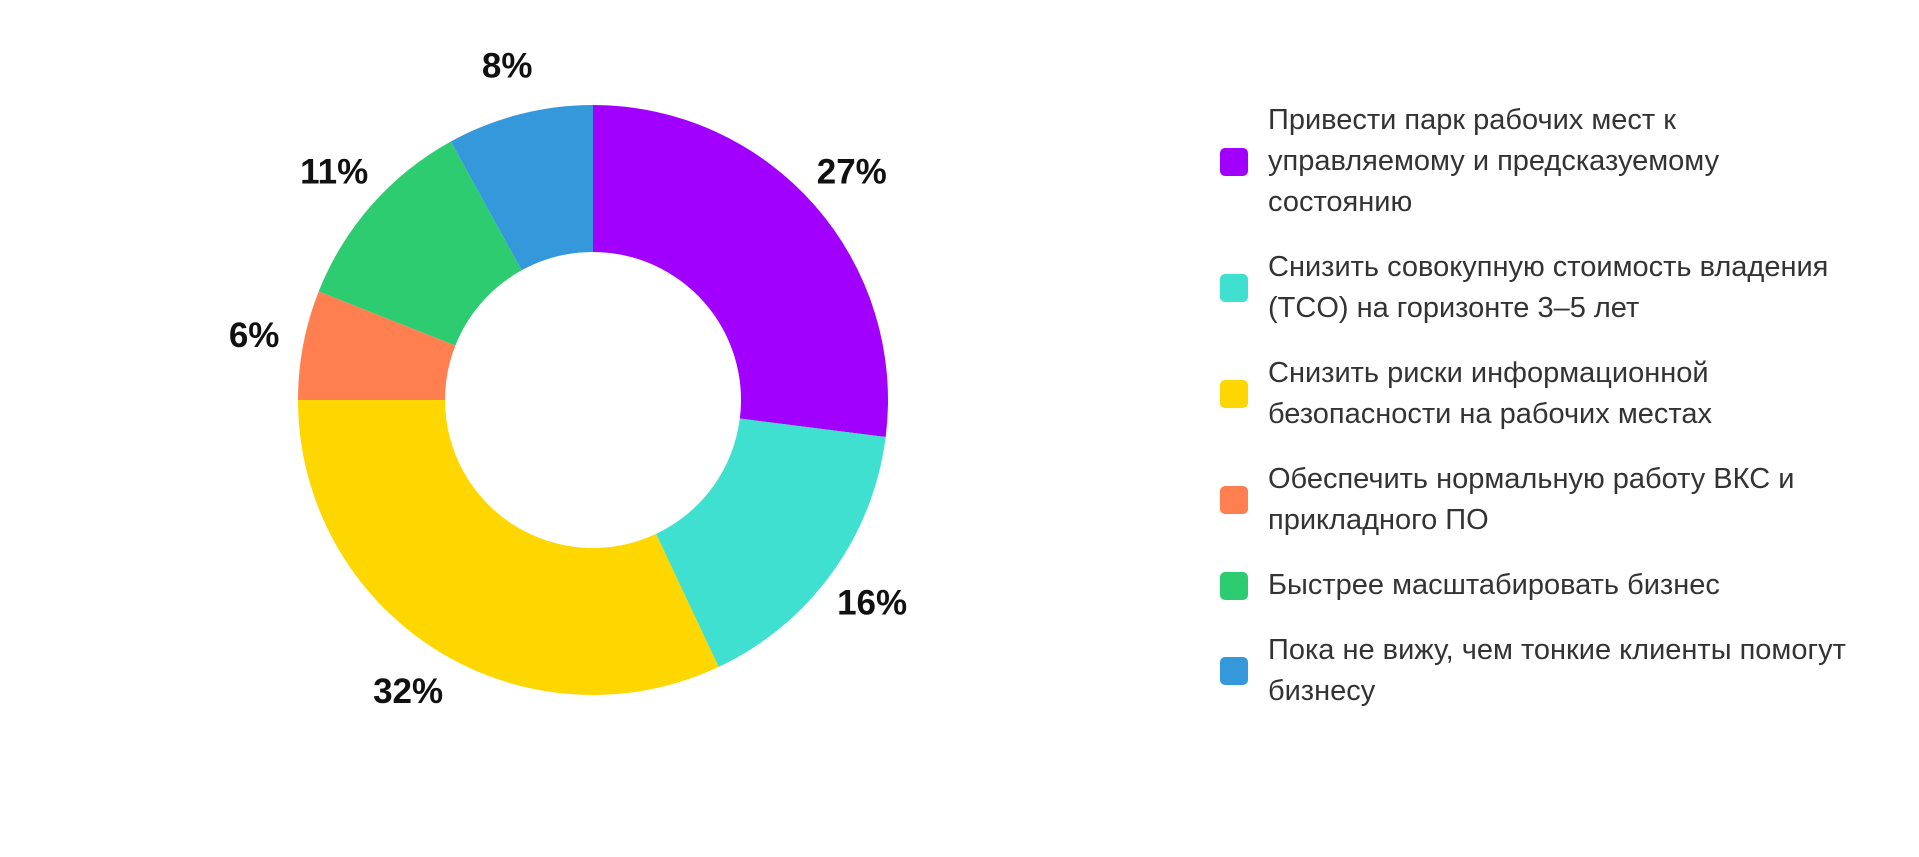  Describe the element at coordinates (507, 65) in the screenshot. I see `slice-value-label-6: 8%` at that location.